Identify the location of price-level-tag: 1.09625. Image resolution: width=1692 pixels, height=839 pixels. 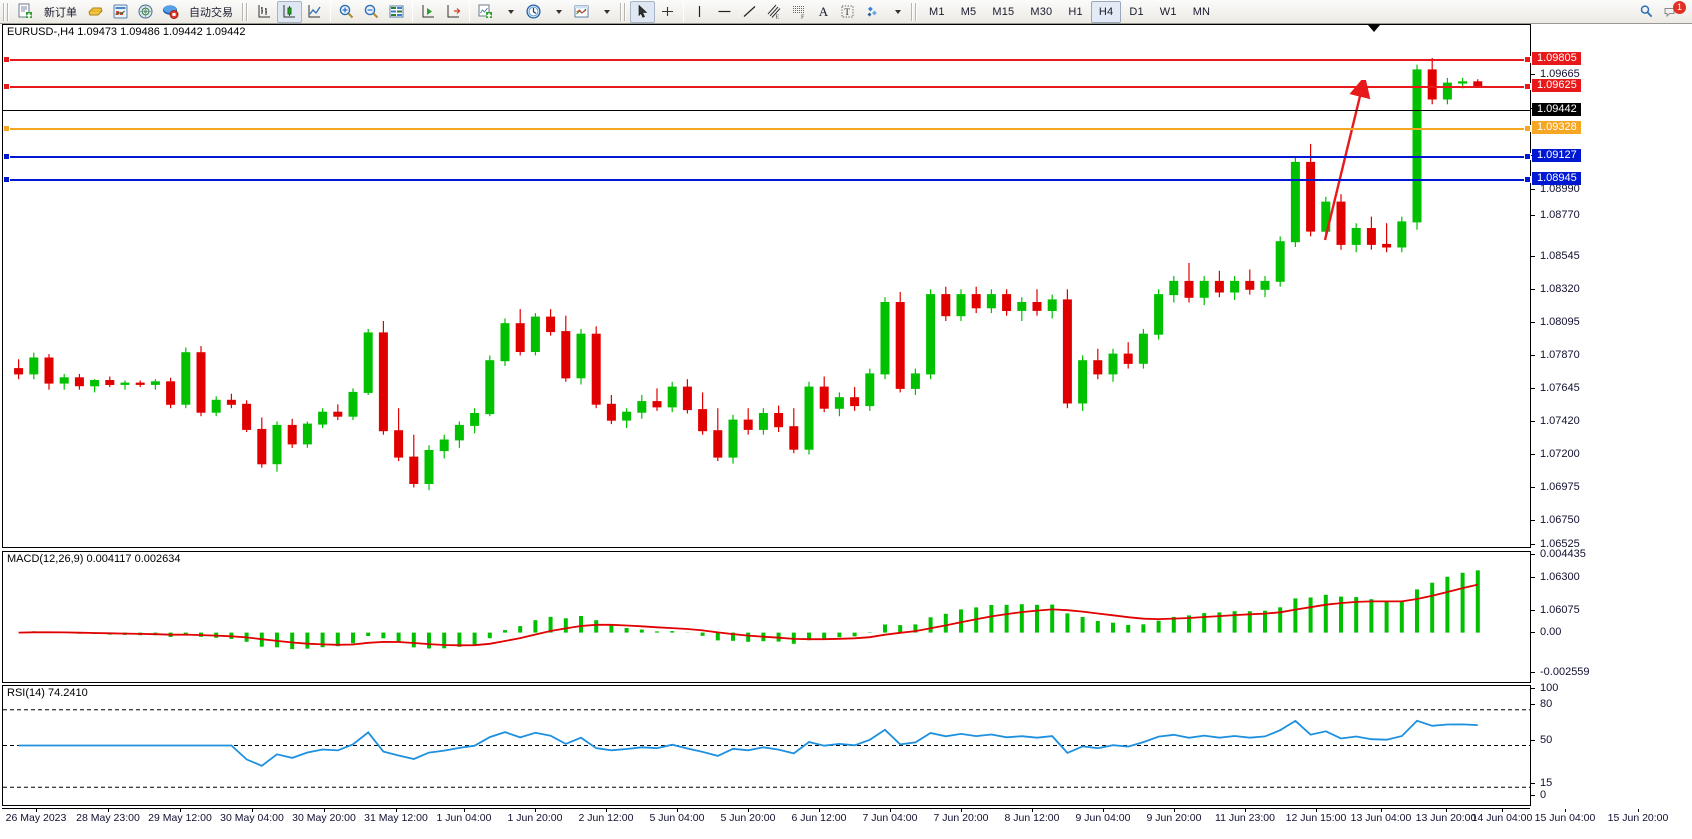
(1556, 85).